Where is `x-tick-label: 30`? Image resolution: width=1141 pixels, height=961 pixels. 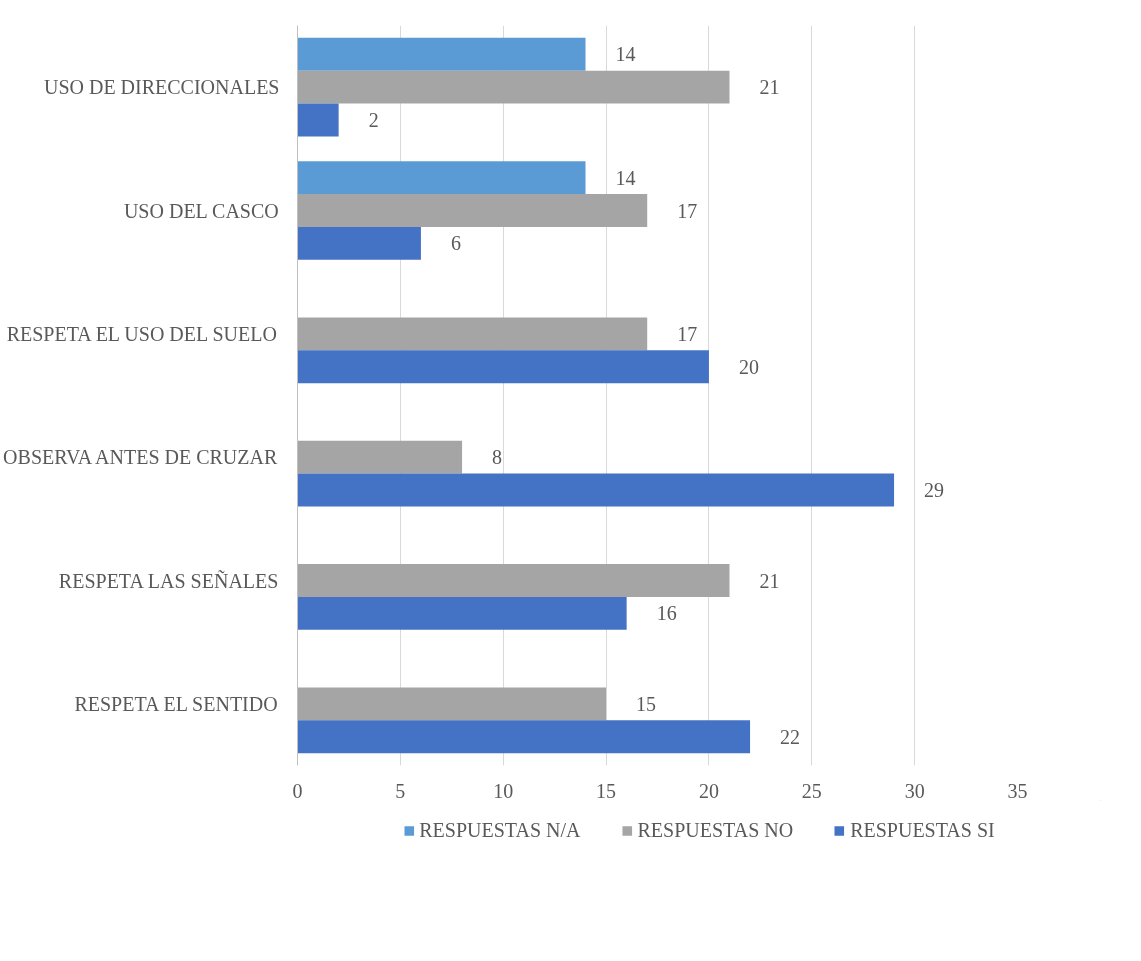 x-tick-label: 30 is located at coordinates (914, 790).